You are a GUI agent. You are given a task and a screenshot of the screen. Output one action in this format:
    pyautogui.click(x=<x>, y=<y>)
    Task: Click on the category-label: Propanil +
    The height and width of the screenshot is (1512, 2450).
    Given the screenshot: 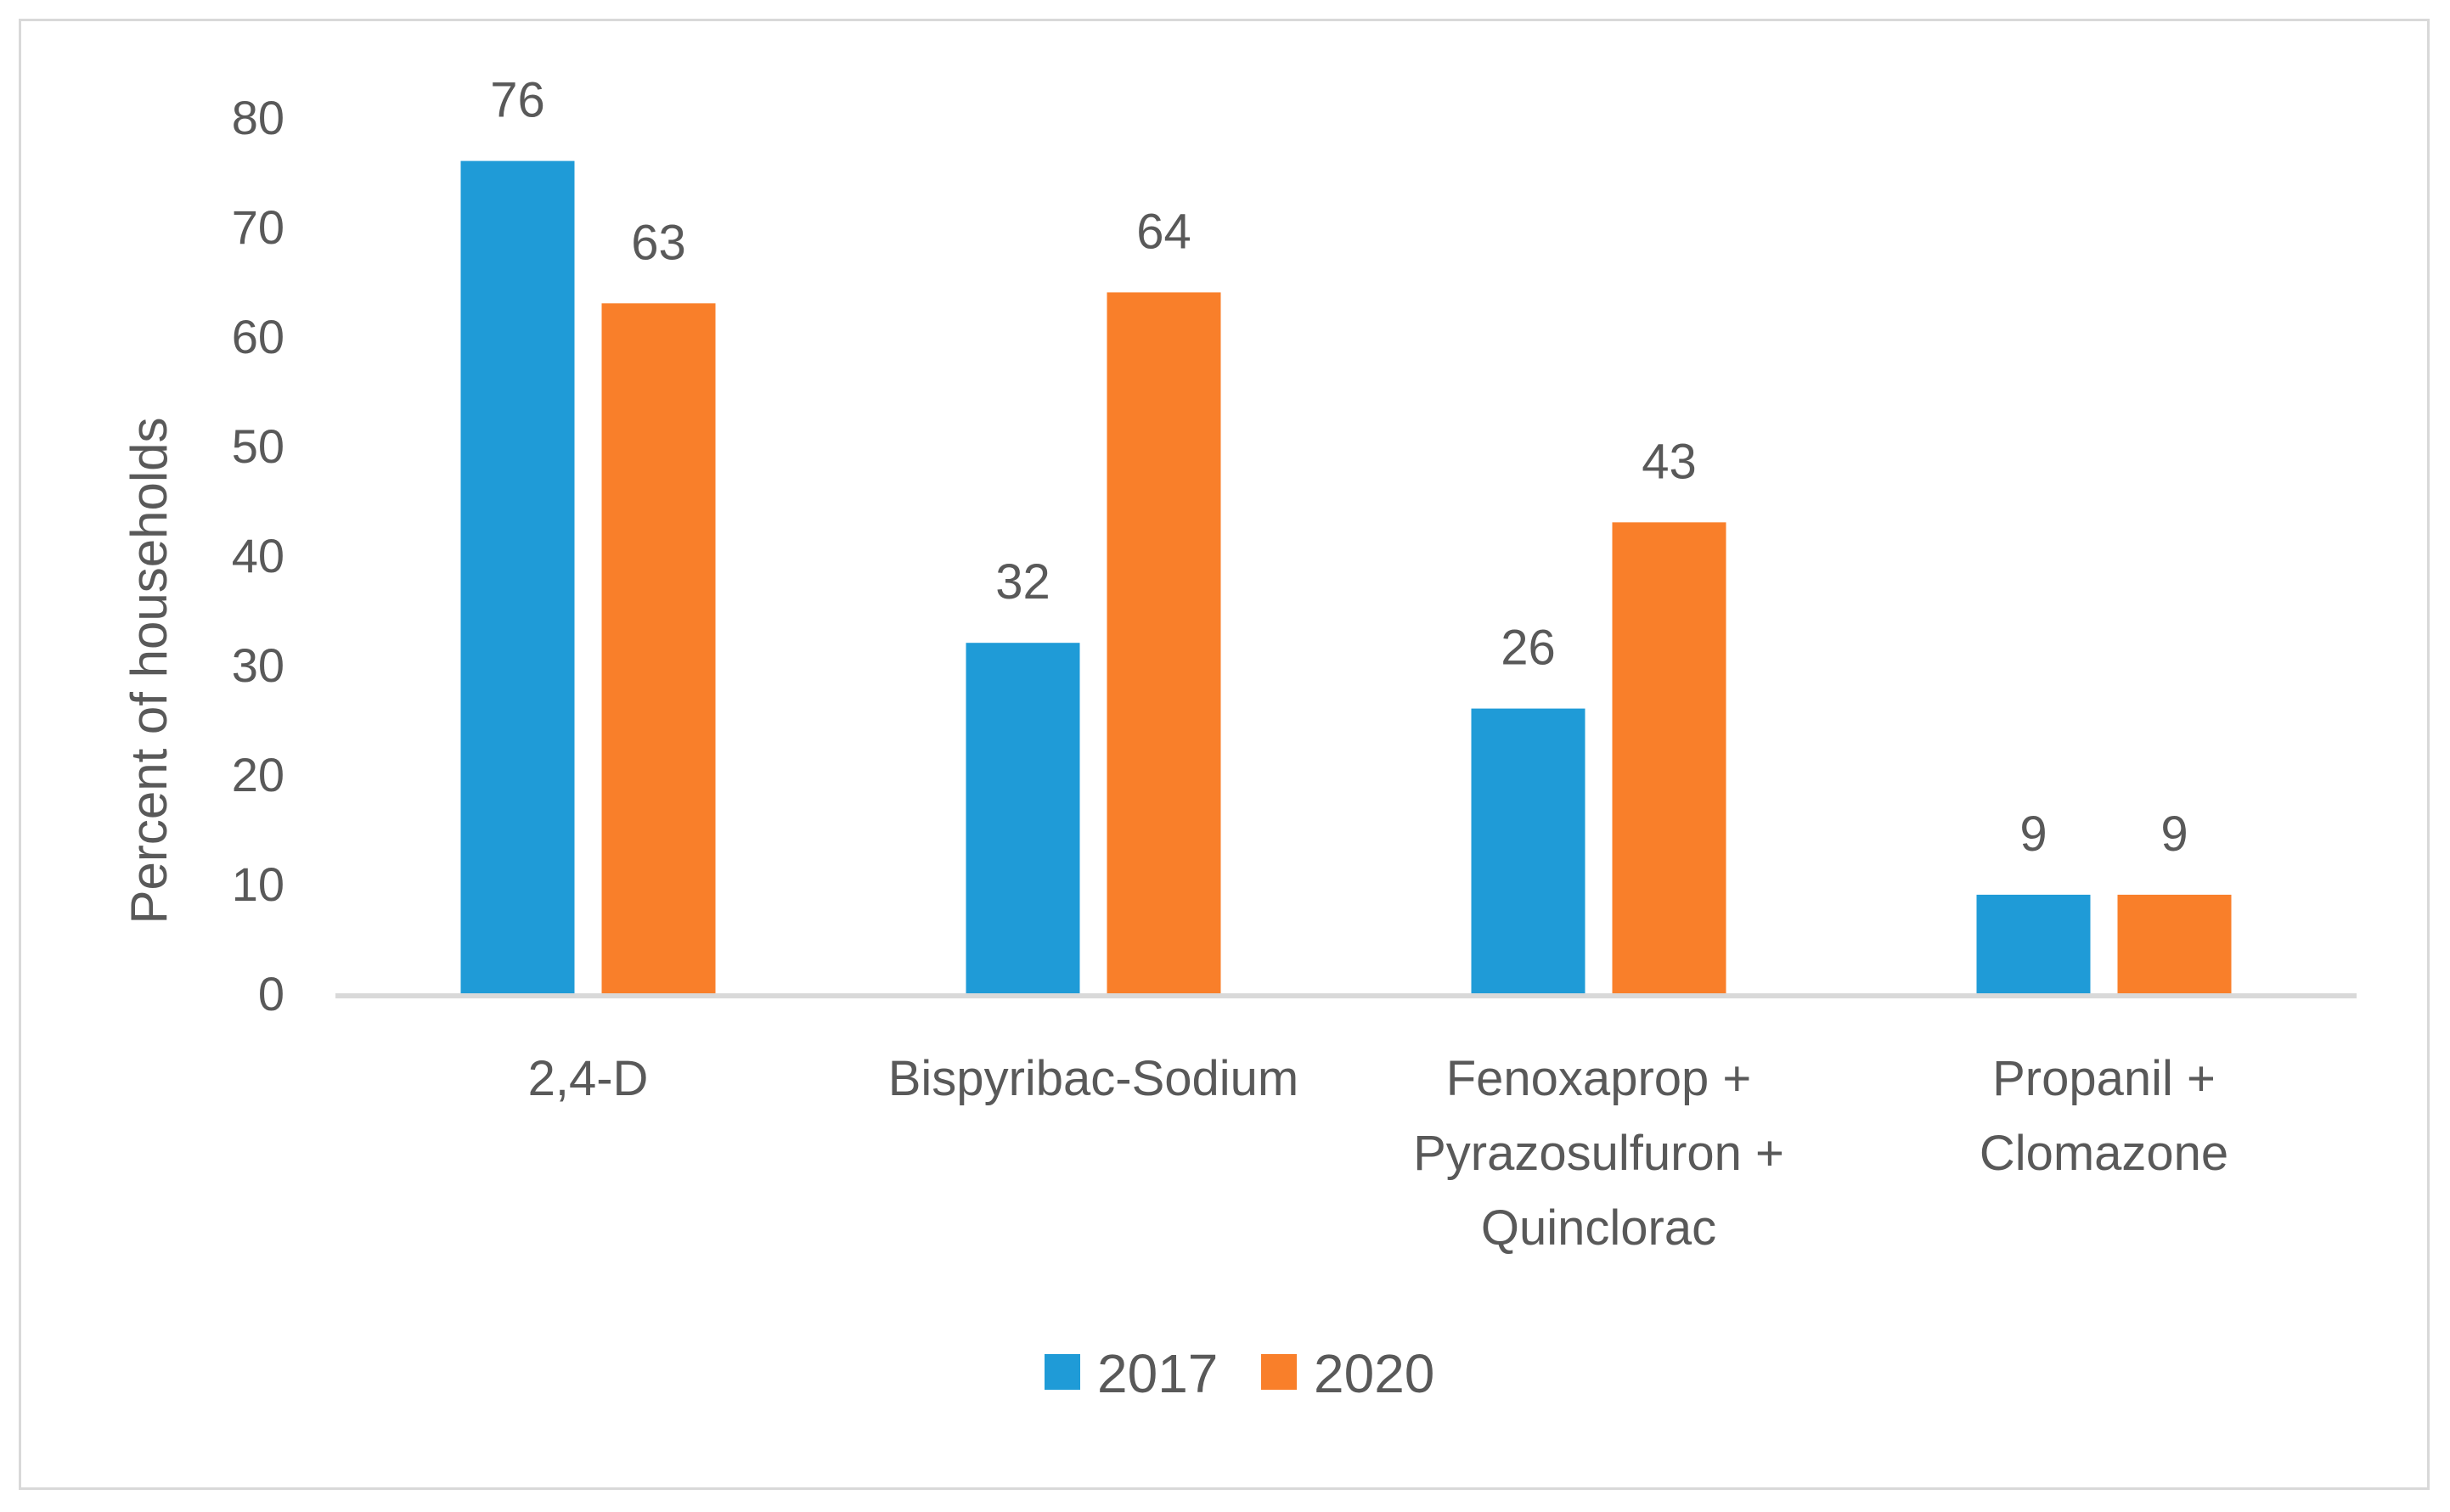 What is the action you would take?
    pyautogui.click(x=2104, y=1079)
    